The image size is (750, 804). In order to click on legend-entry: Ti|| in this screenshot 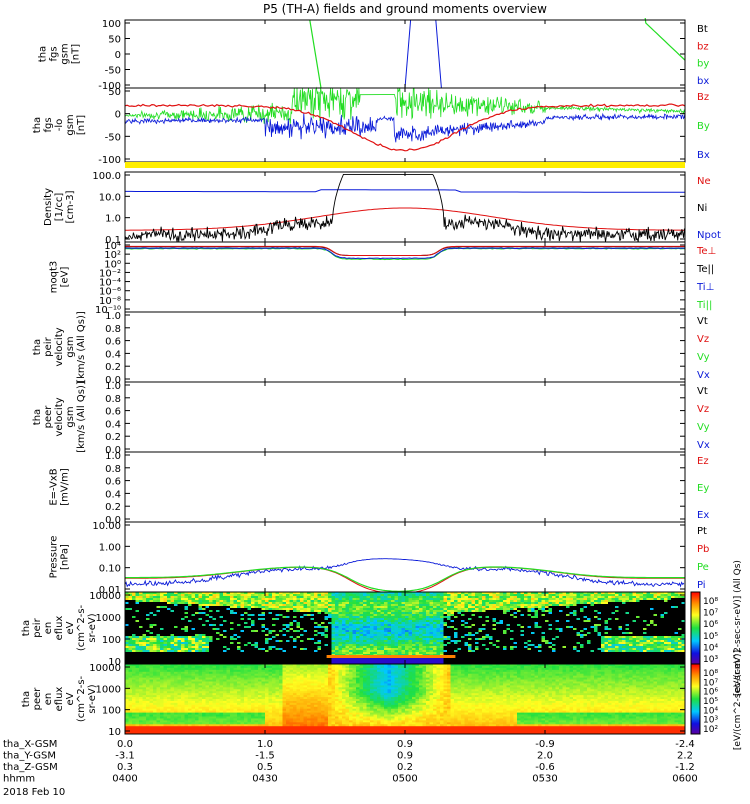, I will do `click(704, 305)`.